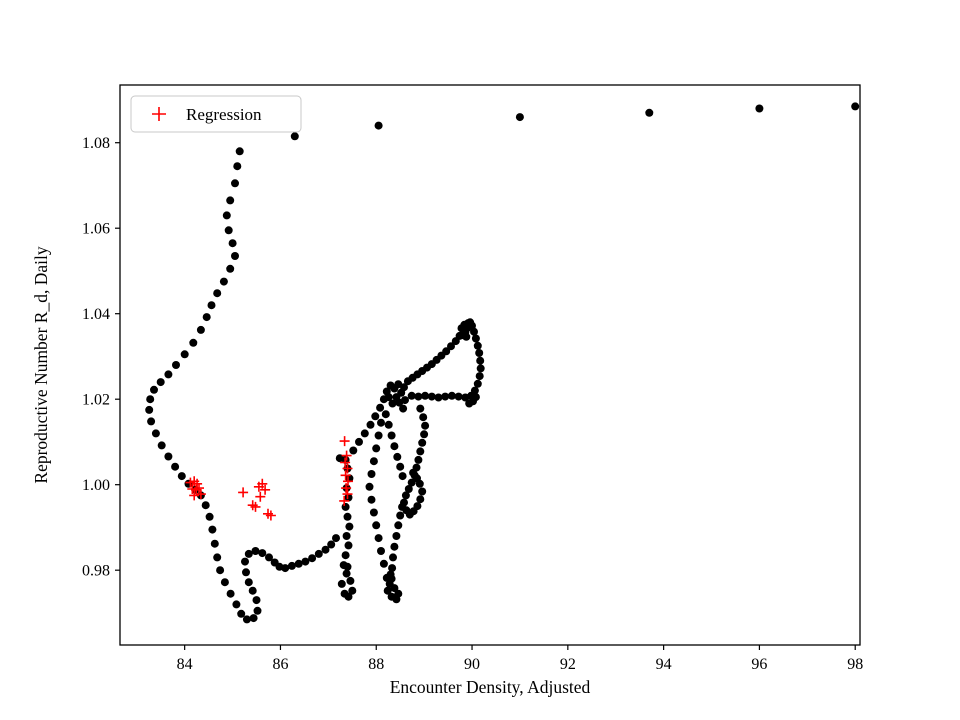 Image resolution: width=960 pixels, height=720 pixels. I want to click on x-tick-label: 84, so click(185, 664).